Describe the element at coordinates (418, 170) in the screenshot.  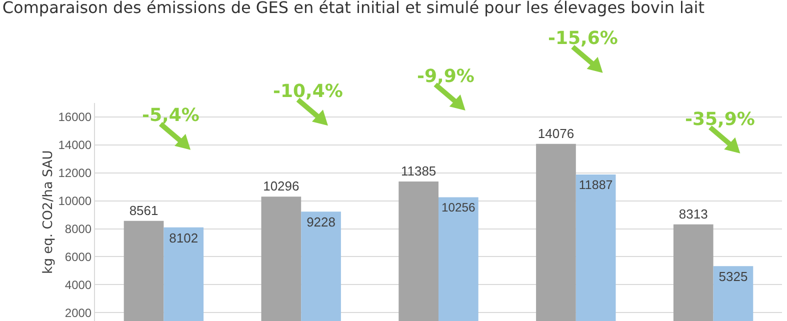
I see `data-label: 11385` at that location.